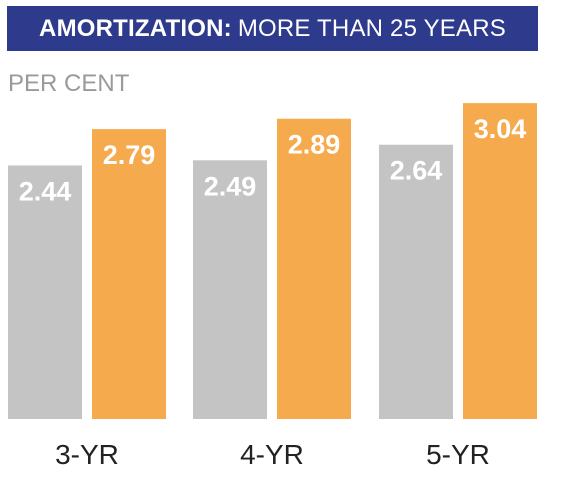 Image resolution: width=566 pixels, height=502 pixels. I want to click on chart-title-bold: AMORTIZATION:, so click(135, 28).